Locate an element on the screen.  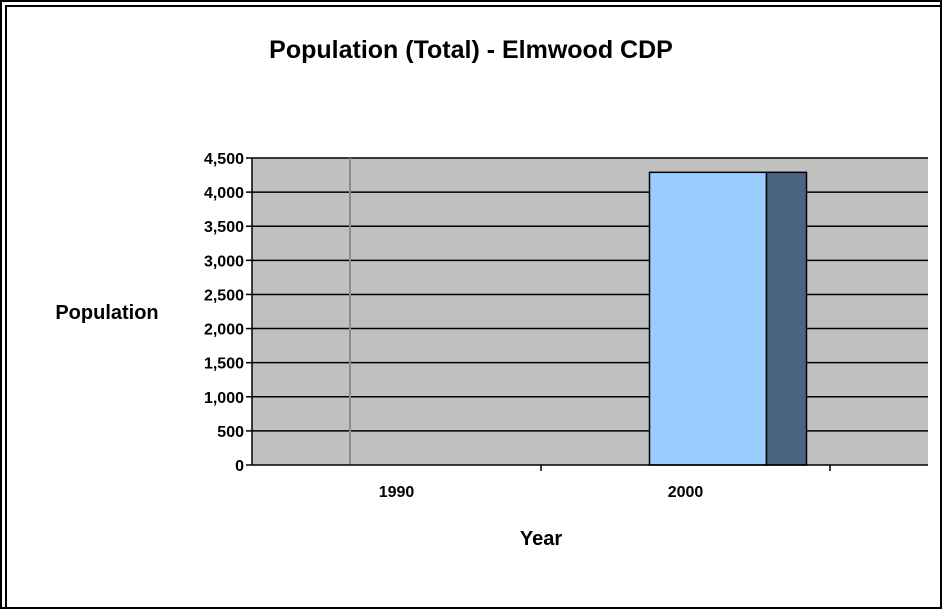
x-tick-label: 1990 is located at coordinates (397, 492).